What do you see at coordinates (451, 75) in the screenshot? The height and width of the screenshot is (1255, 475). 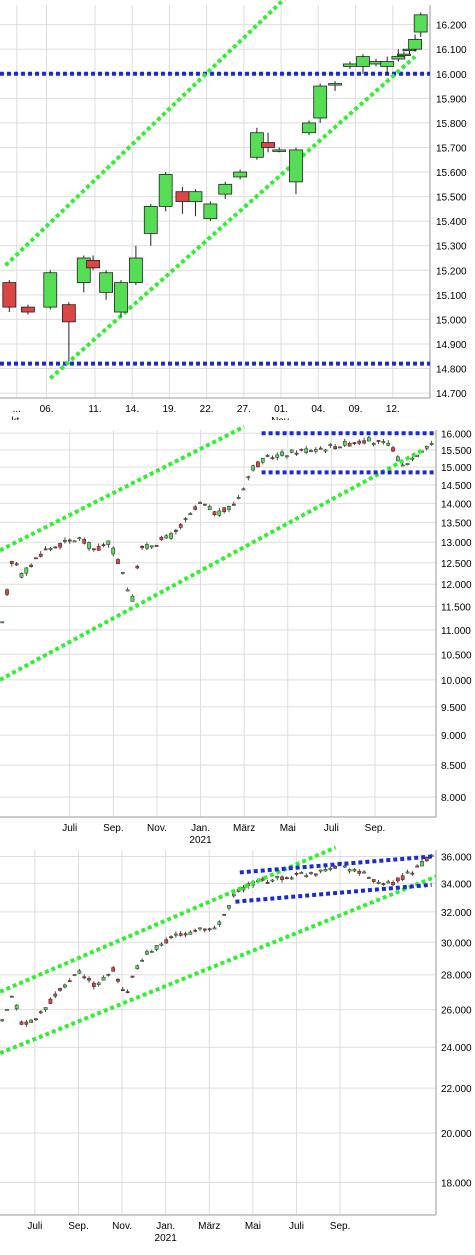 I see `y-tick-label: 16.000` at bounding box center [451, 75].